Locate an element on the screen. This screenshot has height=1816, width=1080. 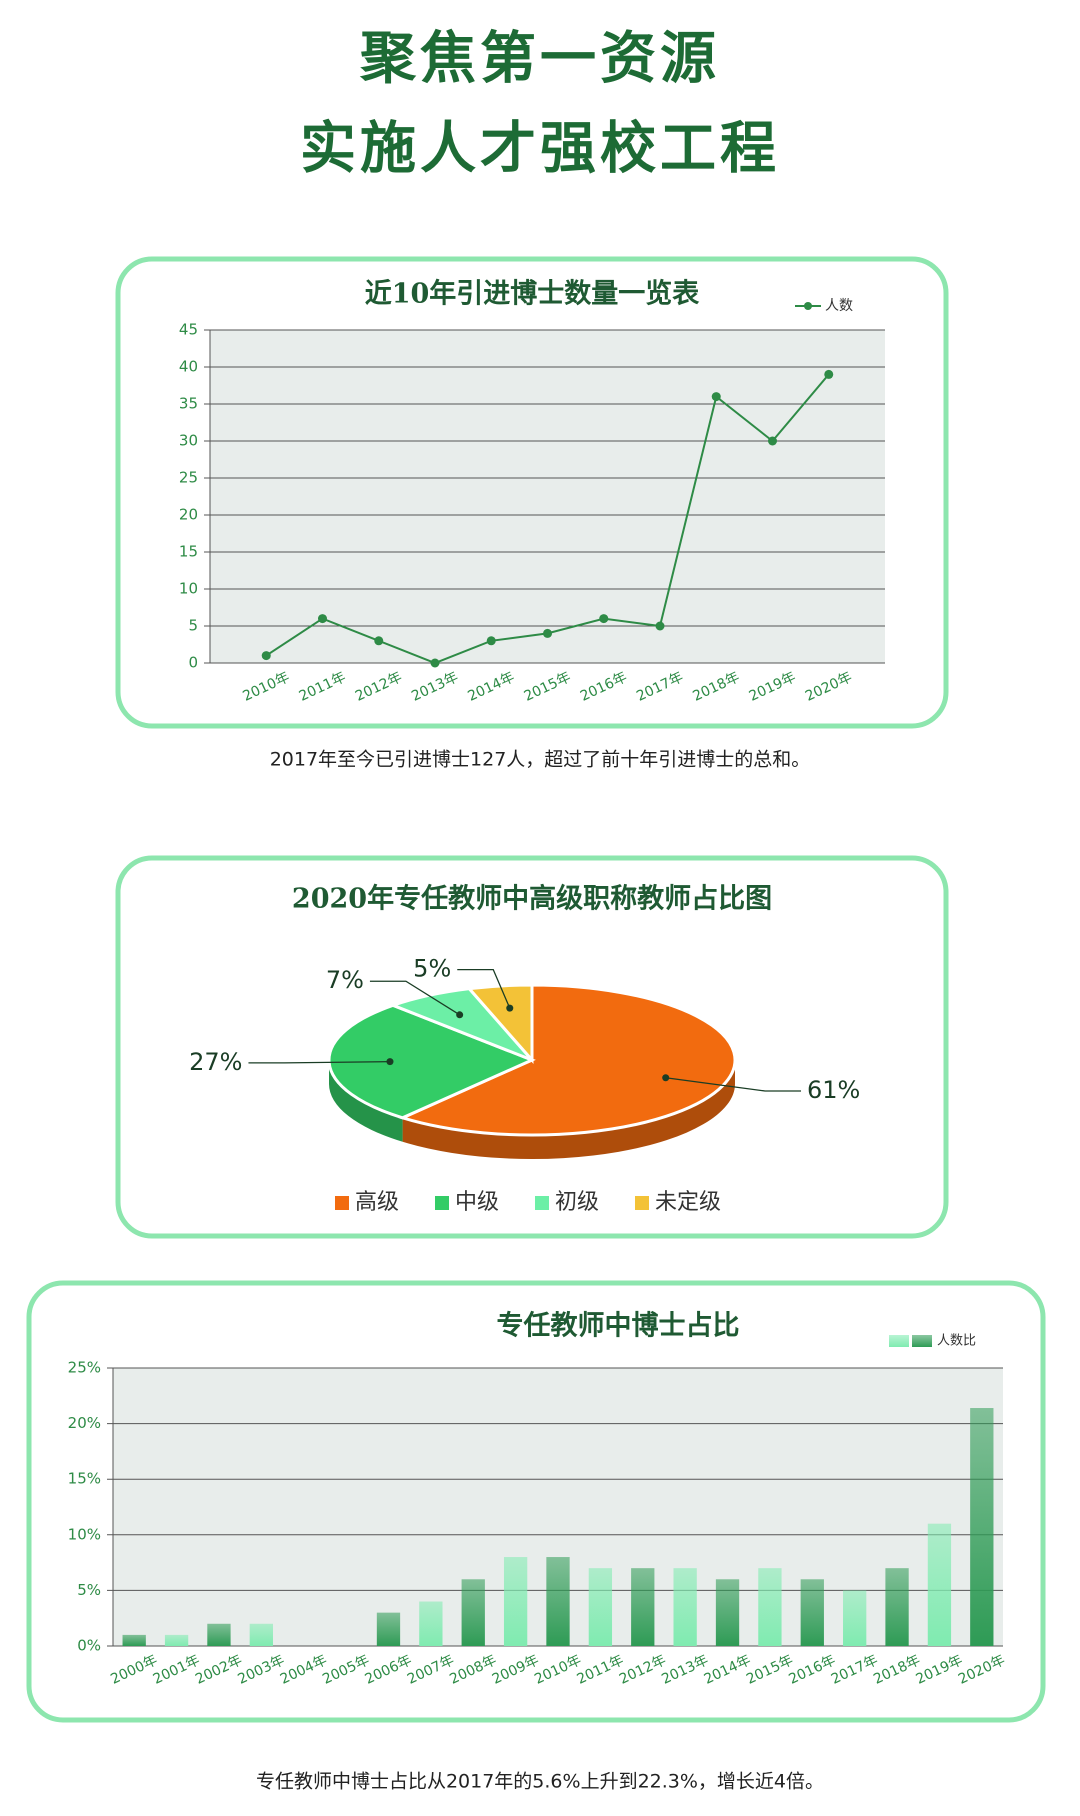
legend-label: 高级 is located at coordinates (377, 1202).